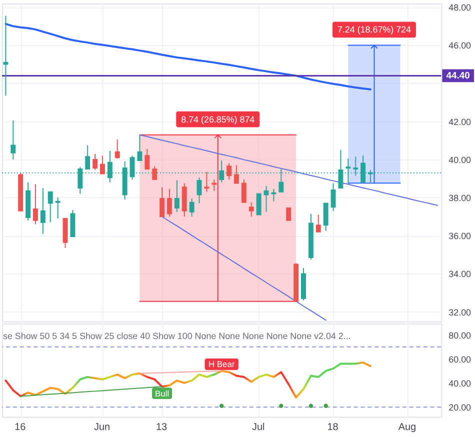  What do you see at coordinates (218, 119) in the screenshot?
I see `annotation: 8.74 (26.85%) 874` at bounding box center [218, 119].